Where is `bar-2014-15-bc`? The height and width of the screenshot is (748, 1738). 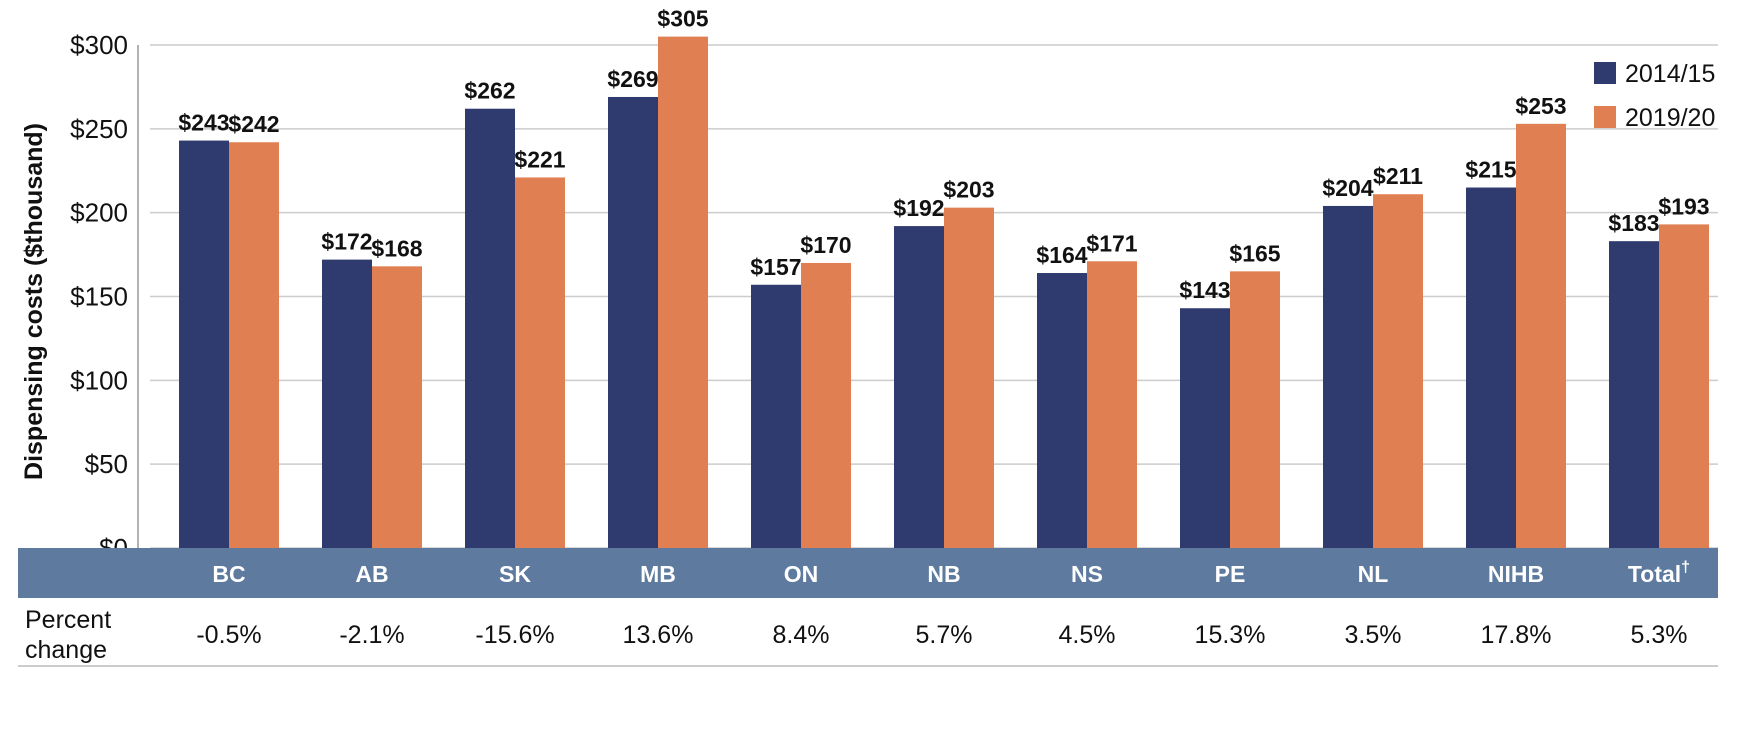
bar-2014-15-bc is located at coordinates (204, 344).